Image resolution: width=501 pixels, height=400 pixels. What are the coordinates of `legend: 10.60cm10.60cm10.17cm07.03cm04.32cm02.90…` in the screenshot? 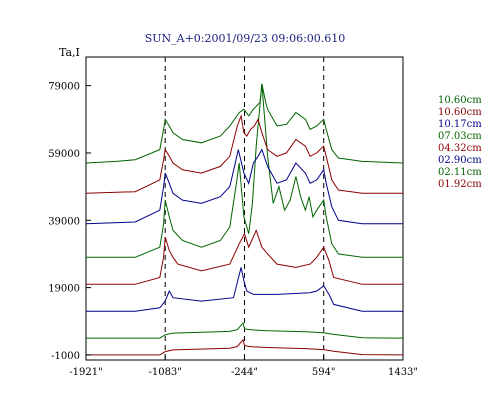 It's located at (460, 142).